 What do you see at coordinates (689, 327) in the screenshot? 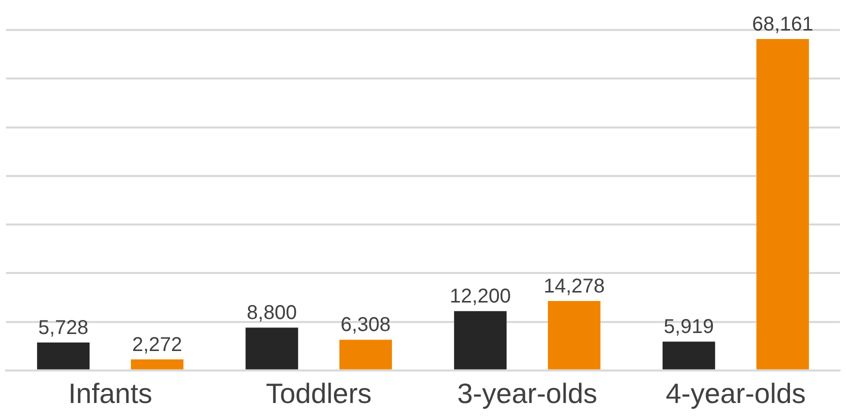
I see `data-label: 5,919` at bounding box center [689, 327].